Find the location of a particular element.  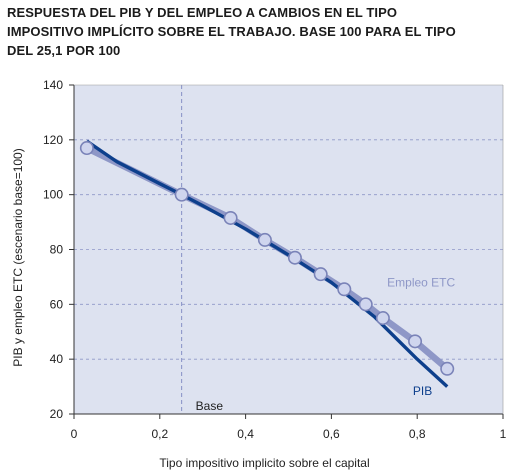

x-tick-label: 0,6 is located at coordinates (331, 434).